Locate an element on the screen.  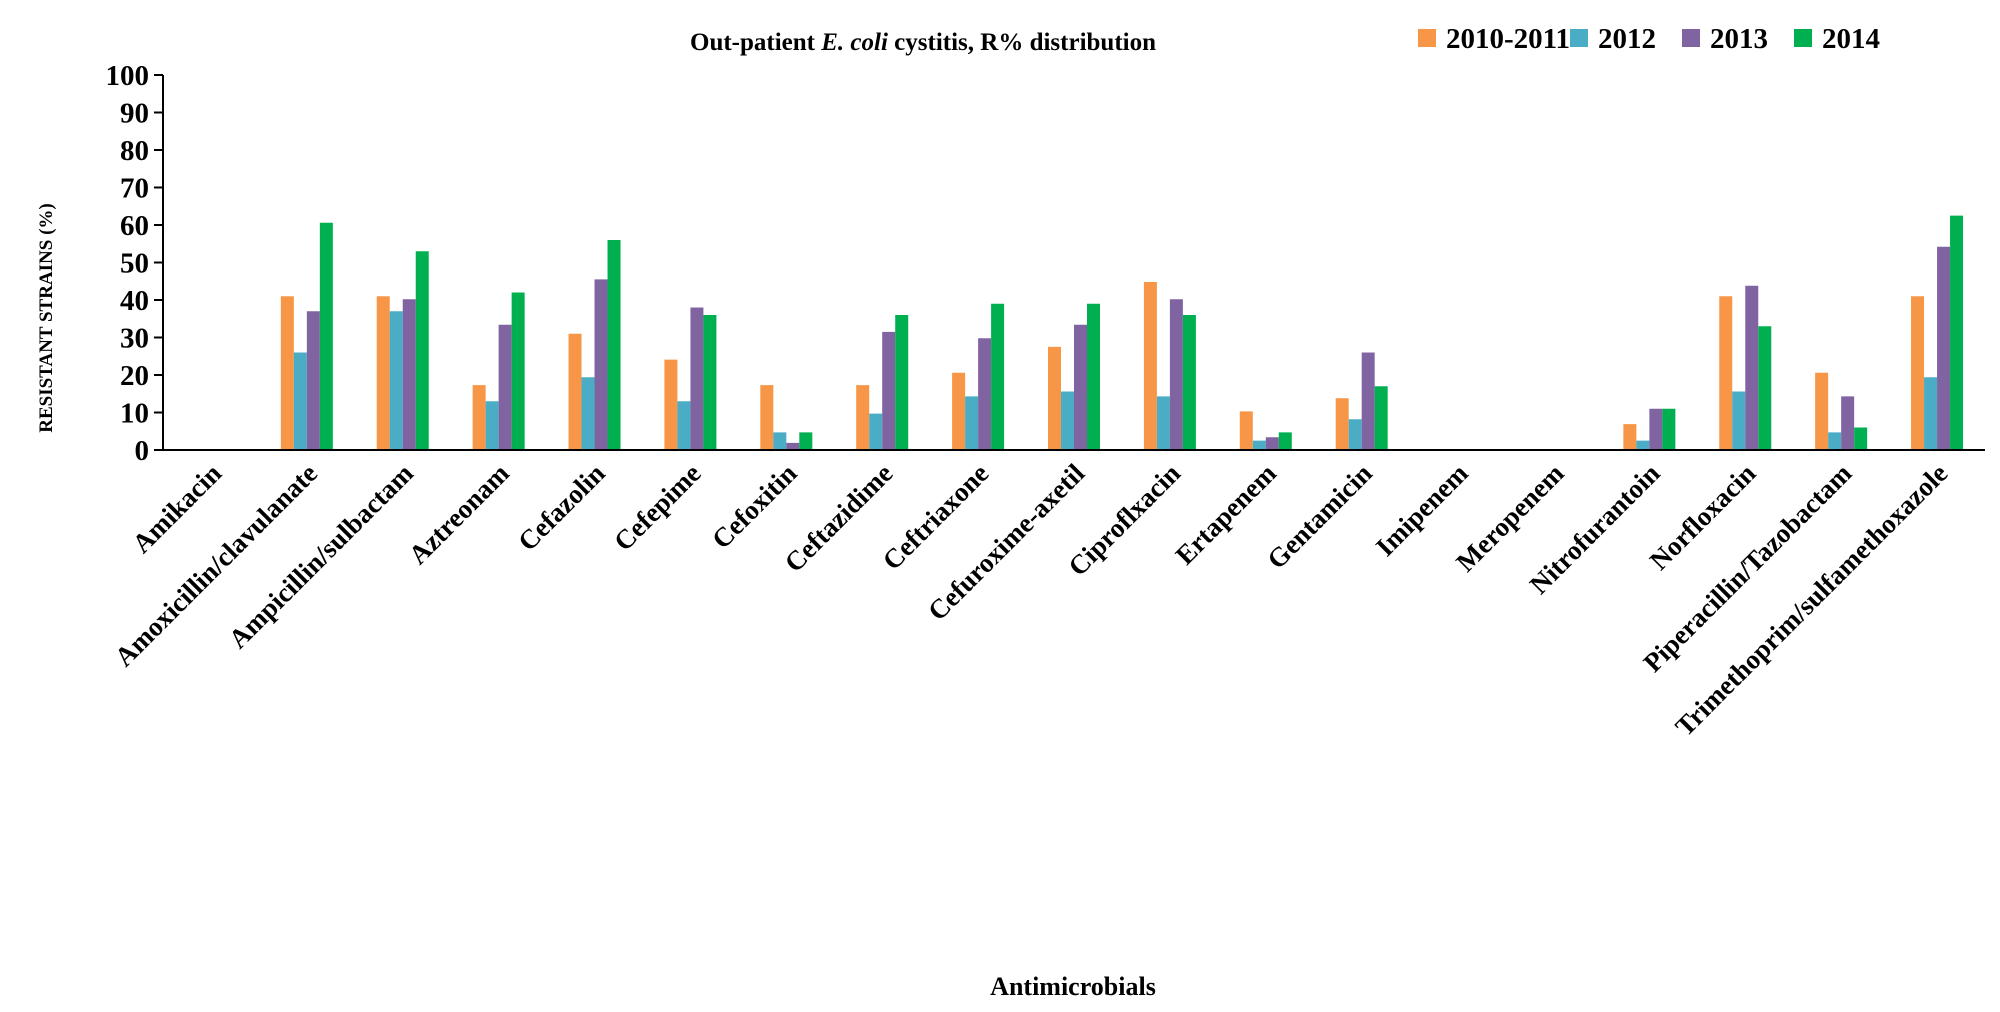
legend-label-2014: 2014 is located at coordinates (1851, 39).